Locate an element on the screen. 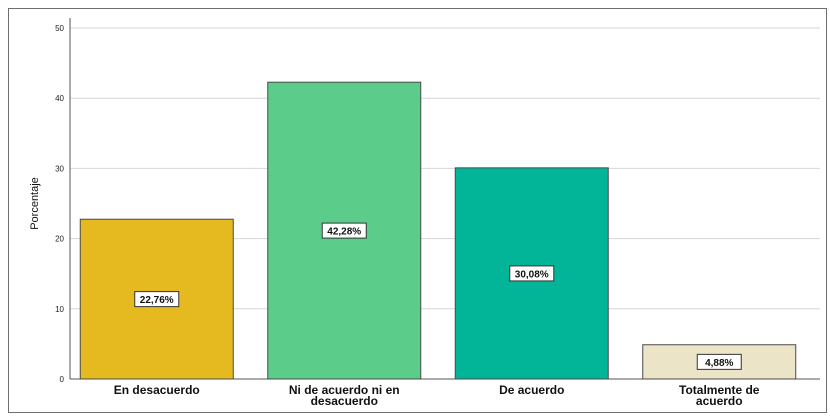 This screenshot has height=417, width=830. y-tick-label: 40 is located at coordinates (59, 98).